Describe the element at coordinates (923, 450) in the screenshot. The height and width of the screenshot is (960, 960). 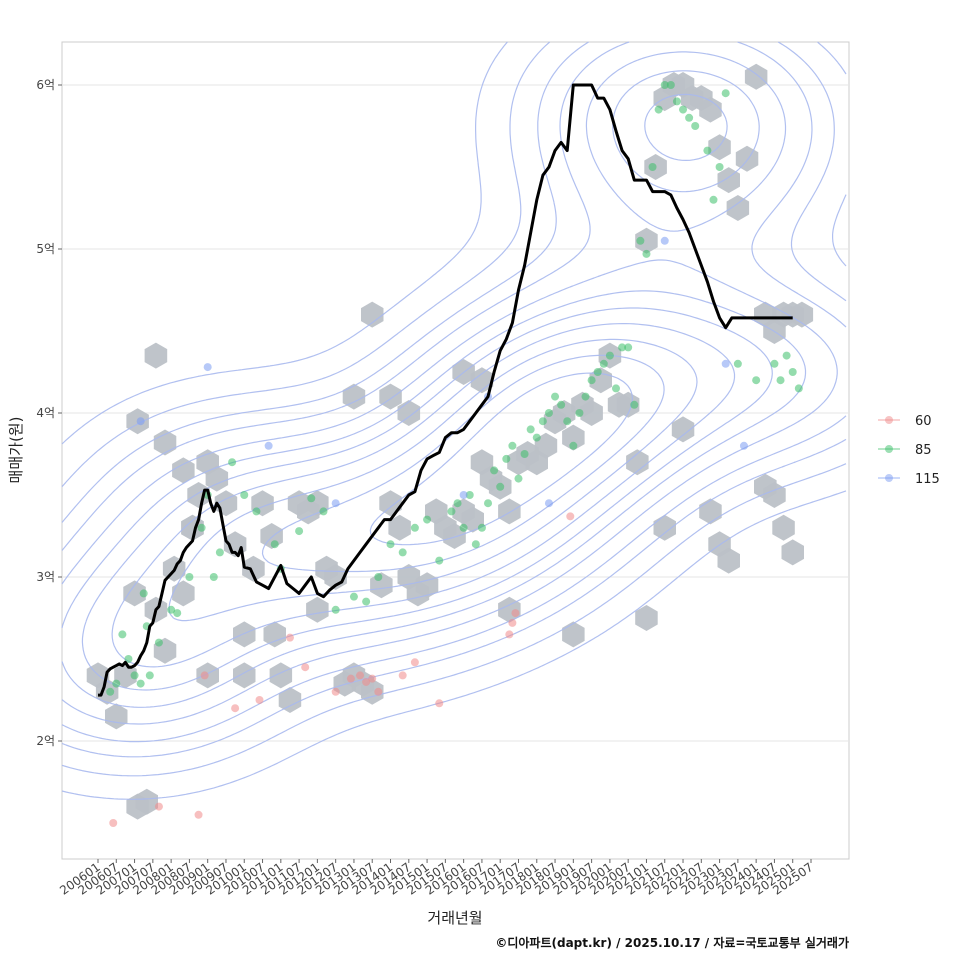
I see `legend-label-85: 85` at that location.